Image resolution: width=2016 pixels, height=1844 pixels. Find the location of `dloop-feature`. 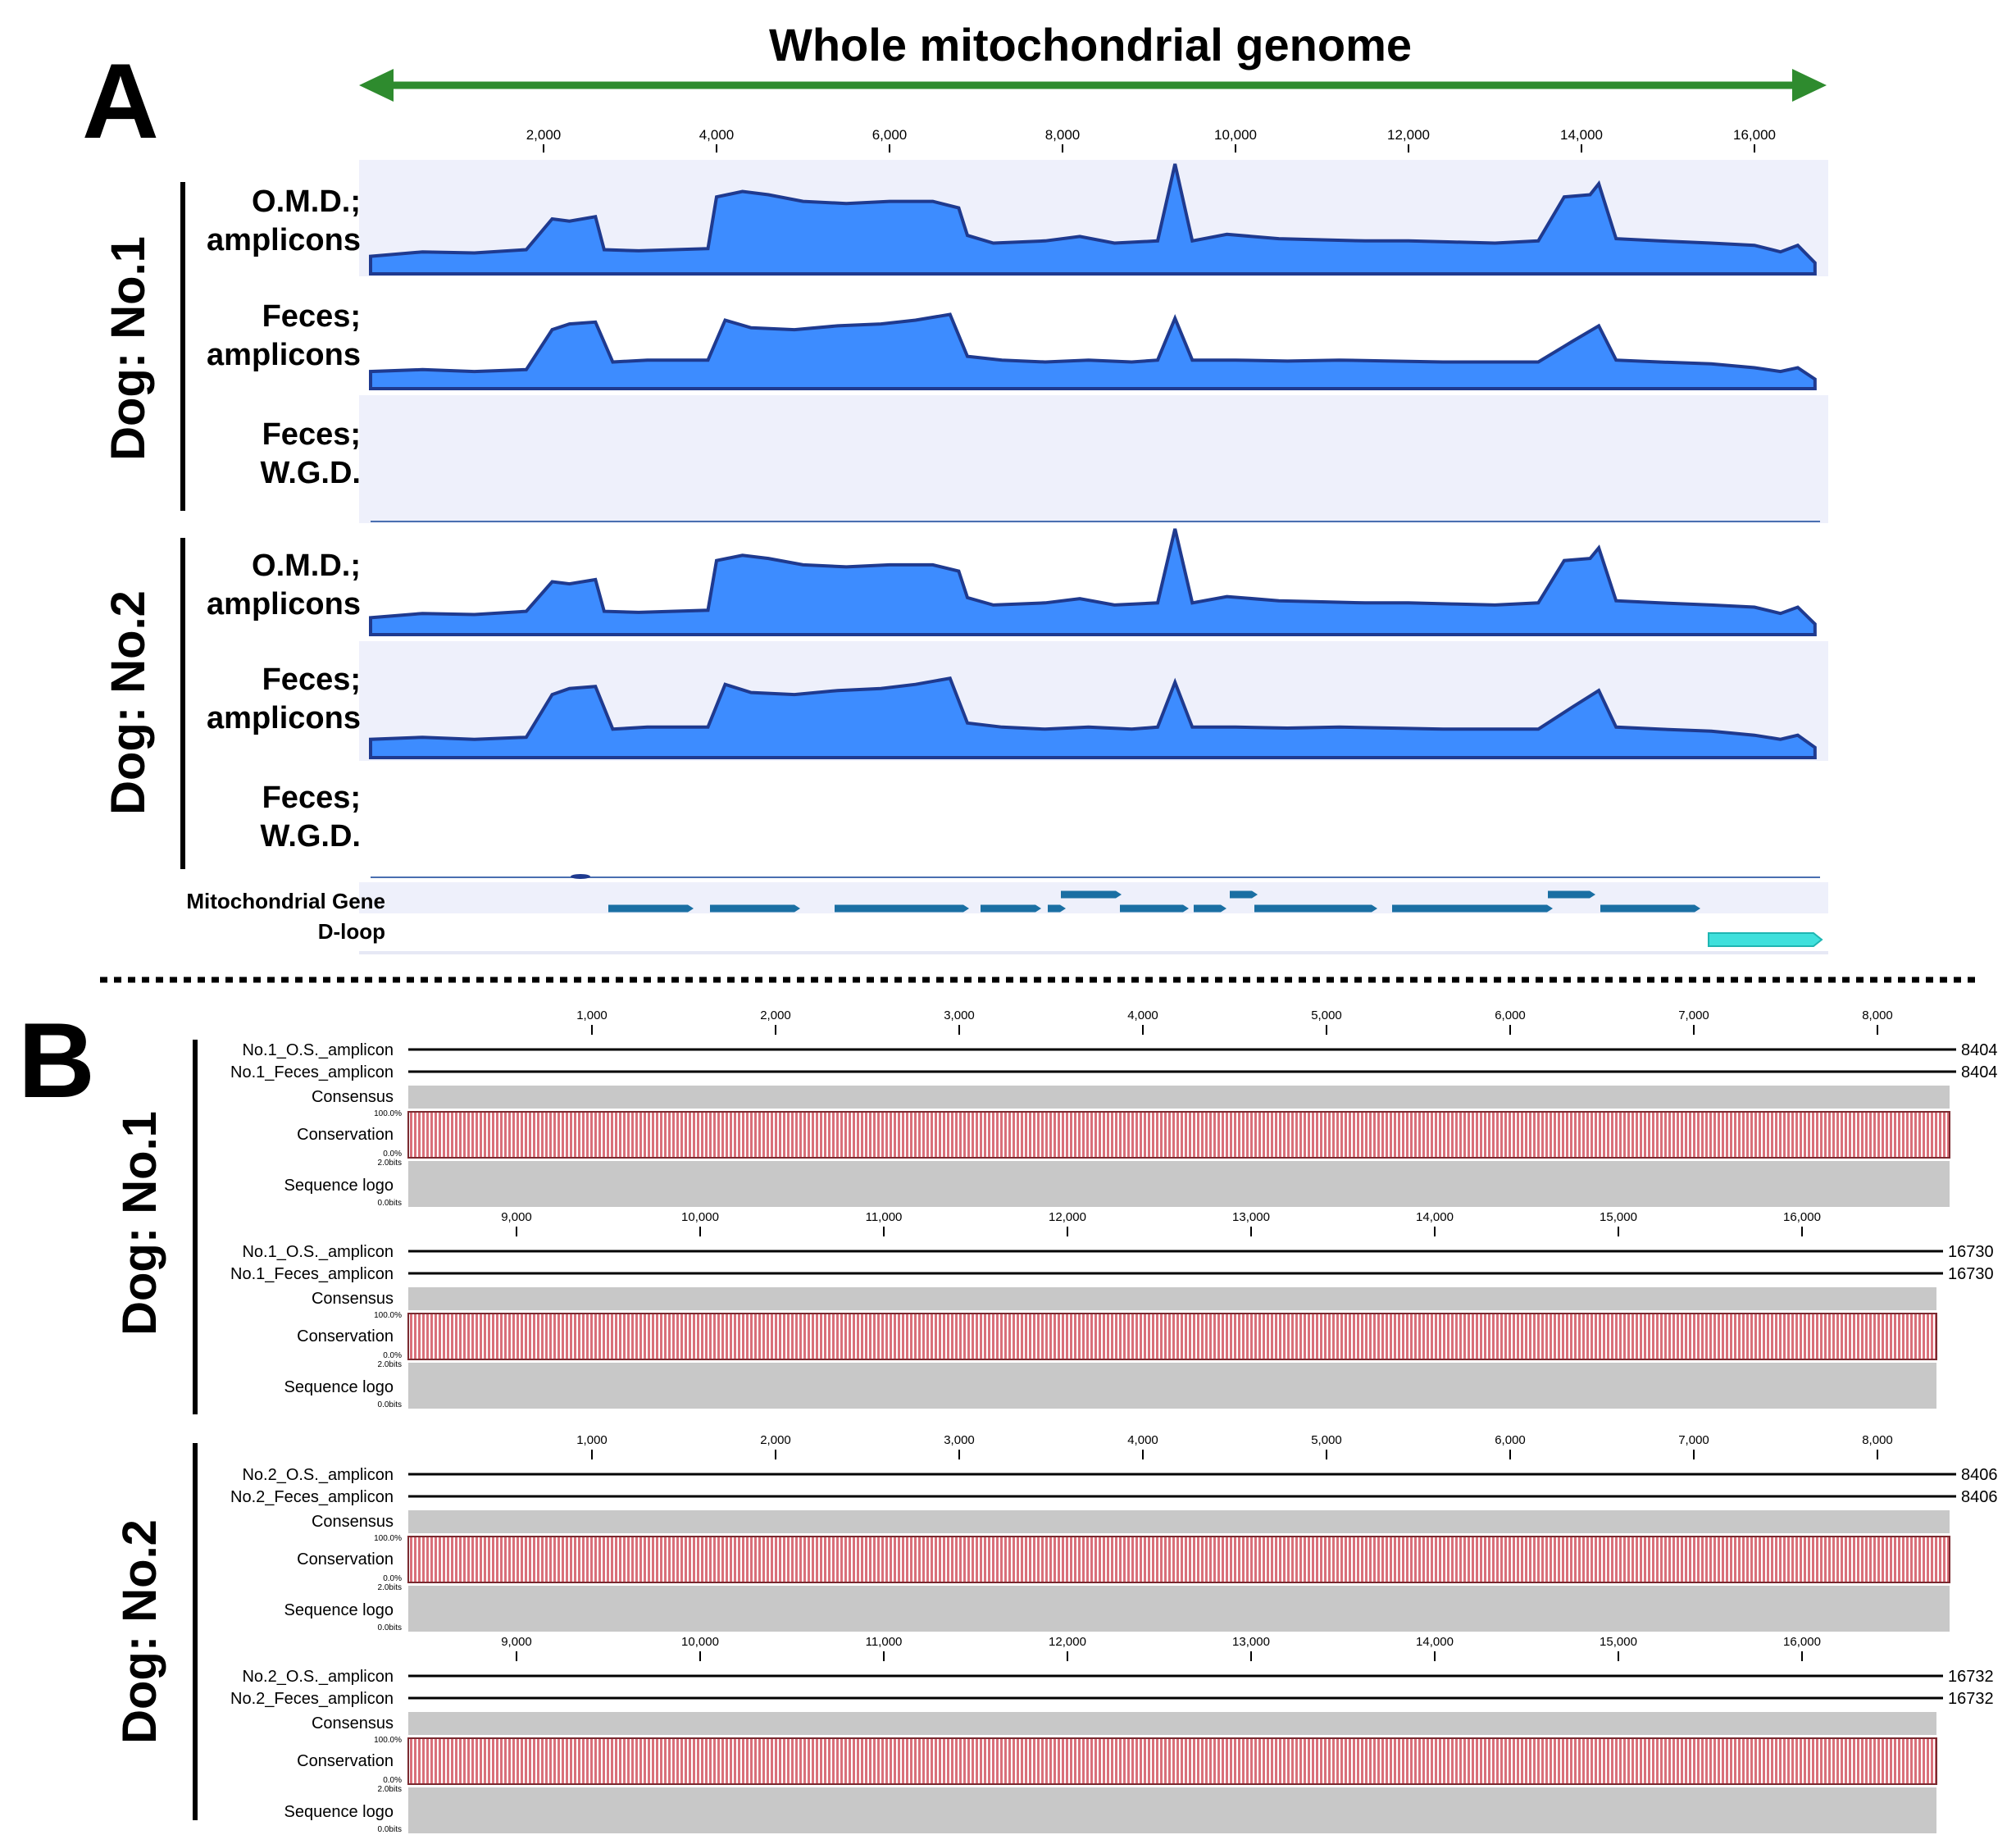

dloop-feature is located at coordinates (1765, 939).